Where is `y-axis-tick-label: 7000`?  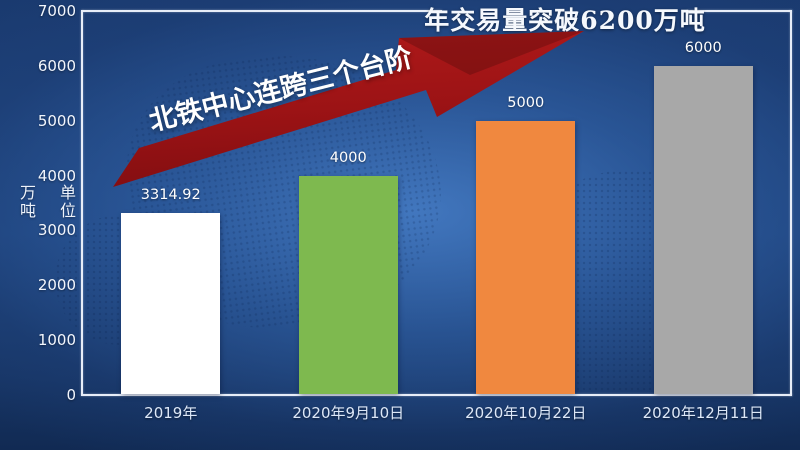 y-axis-tick-label: 7000 is located at coordinates (56, 11).